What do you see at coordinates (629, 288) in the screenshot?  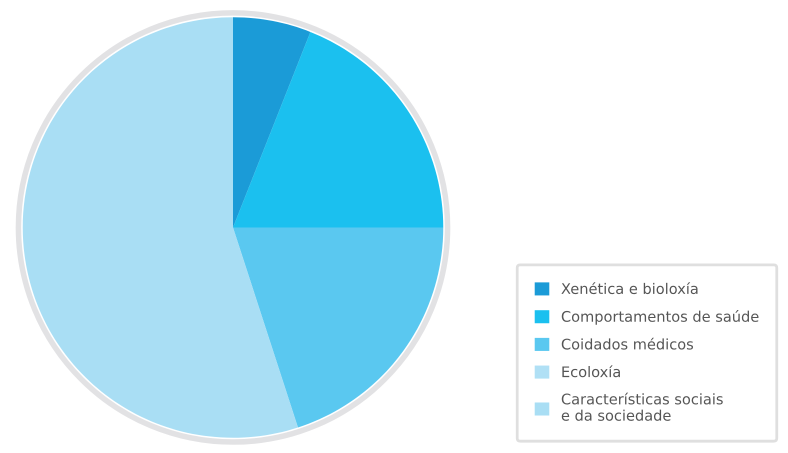 I see `legend-label: Xenética e bioloxía` at bounding box center [629, 288].